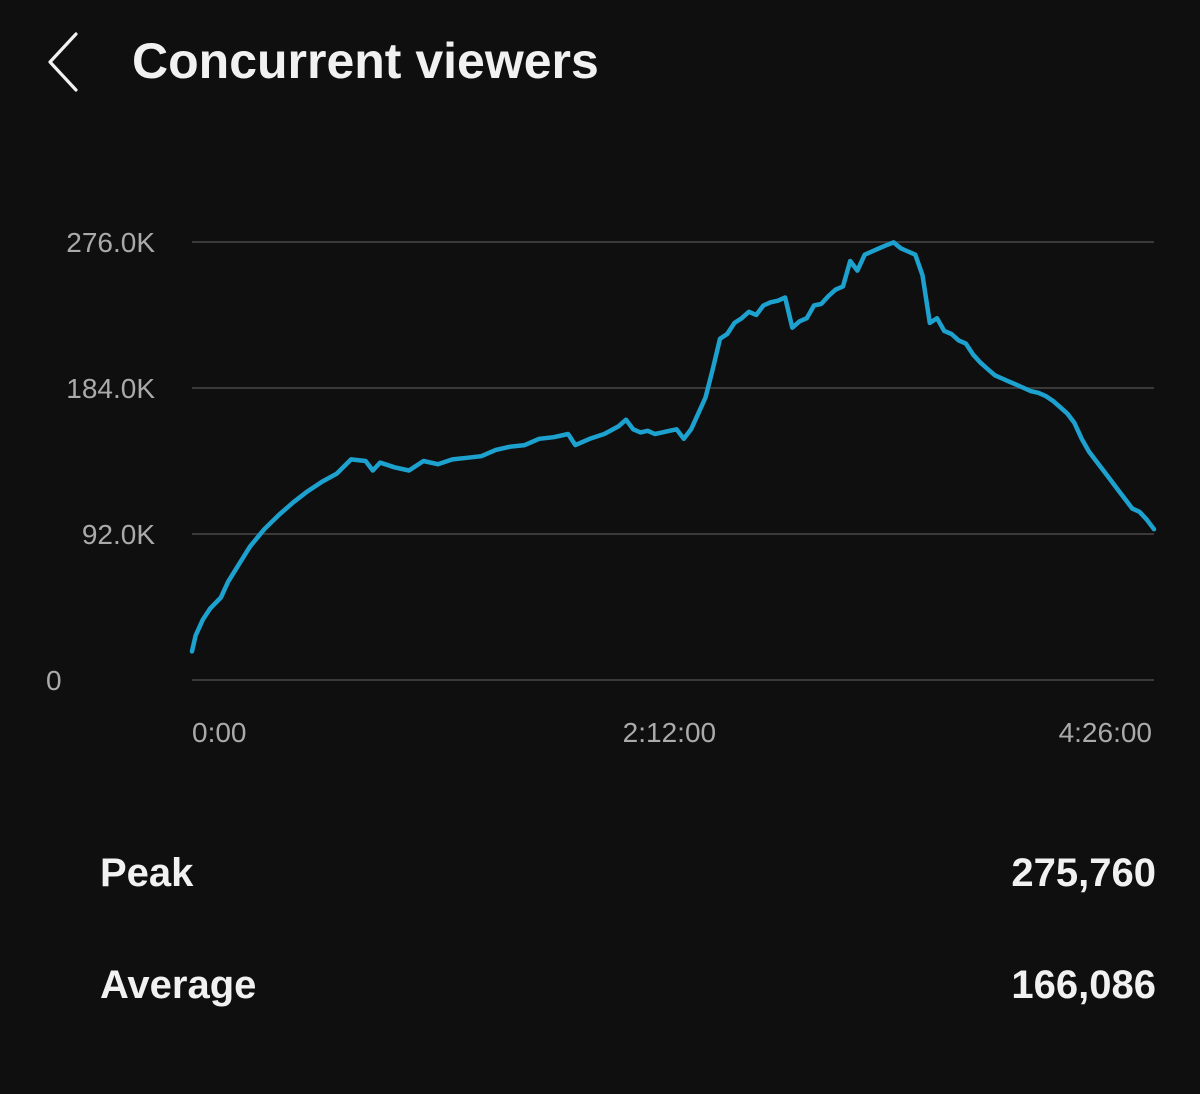  I want to click on x-axis-ticks: 0:00 2:12:00 4:26:00, so click(672, 732).